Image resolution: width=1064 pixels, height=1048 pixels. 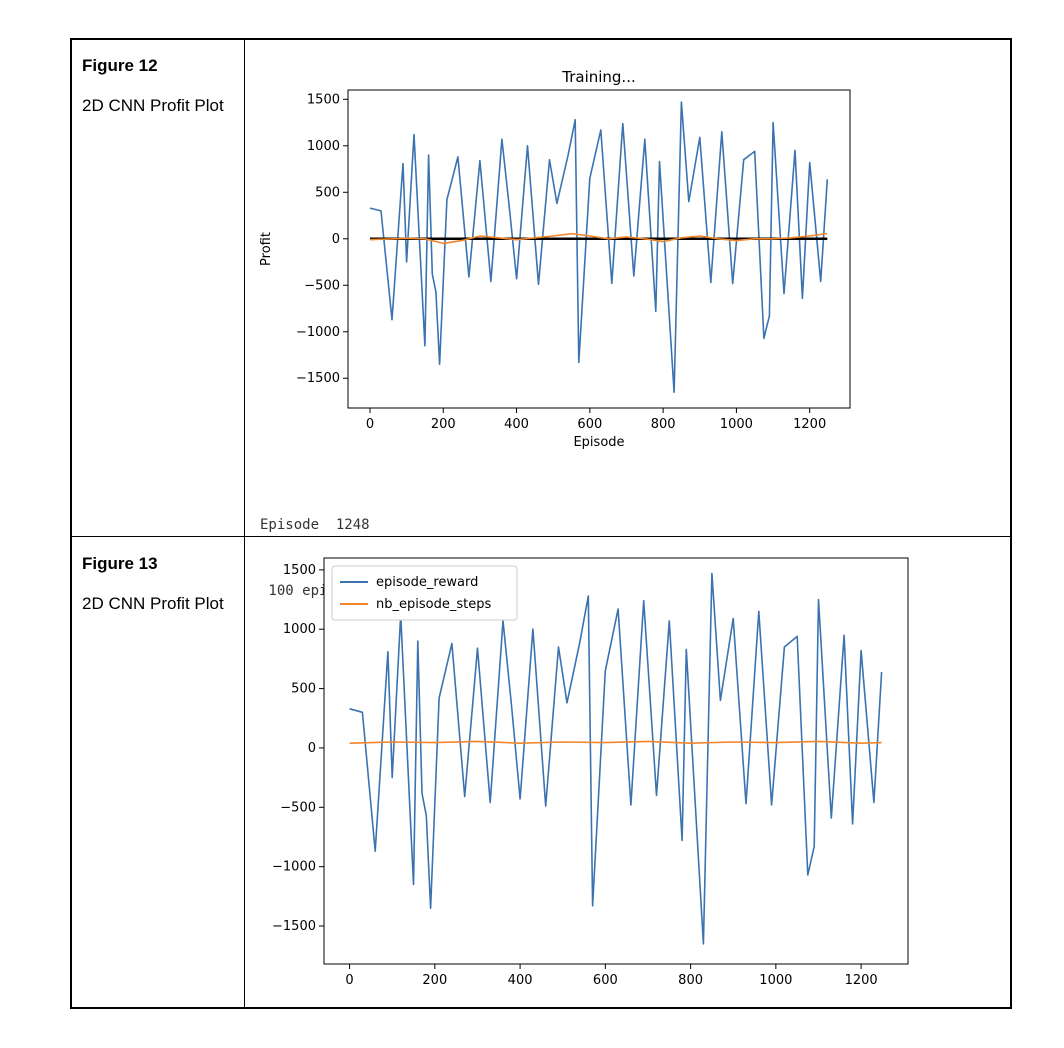 What do you see at coordinates (266, 249) in the screenshot?
I see `y-axis-label: Profit` at bounding box center [266, 249].